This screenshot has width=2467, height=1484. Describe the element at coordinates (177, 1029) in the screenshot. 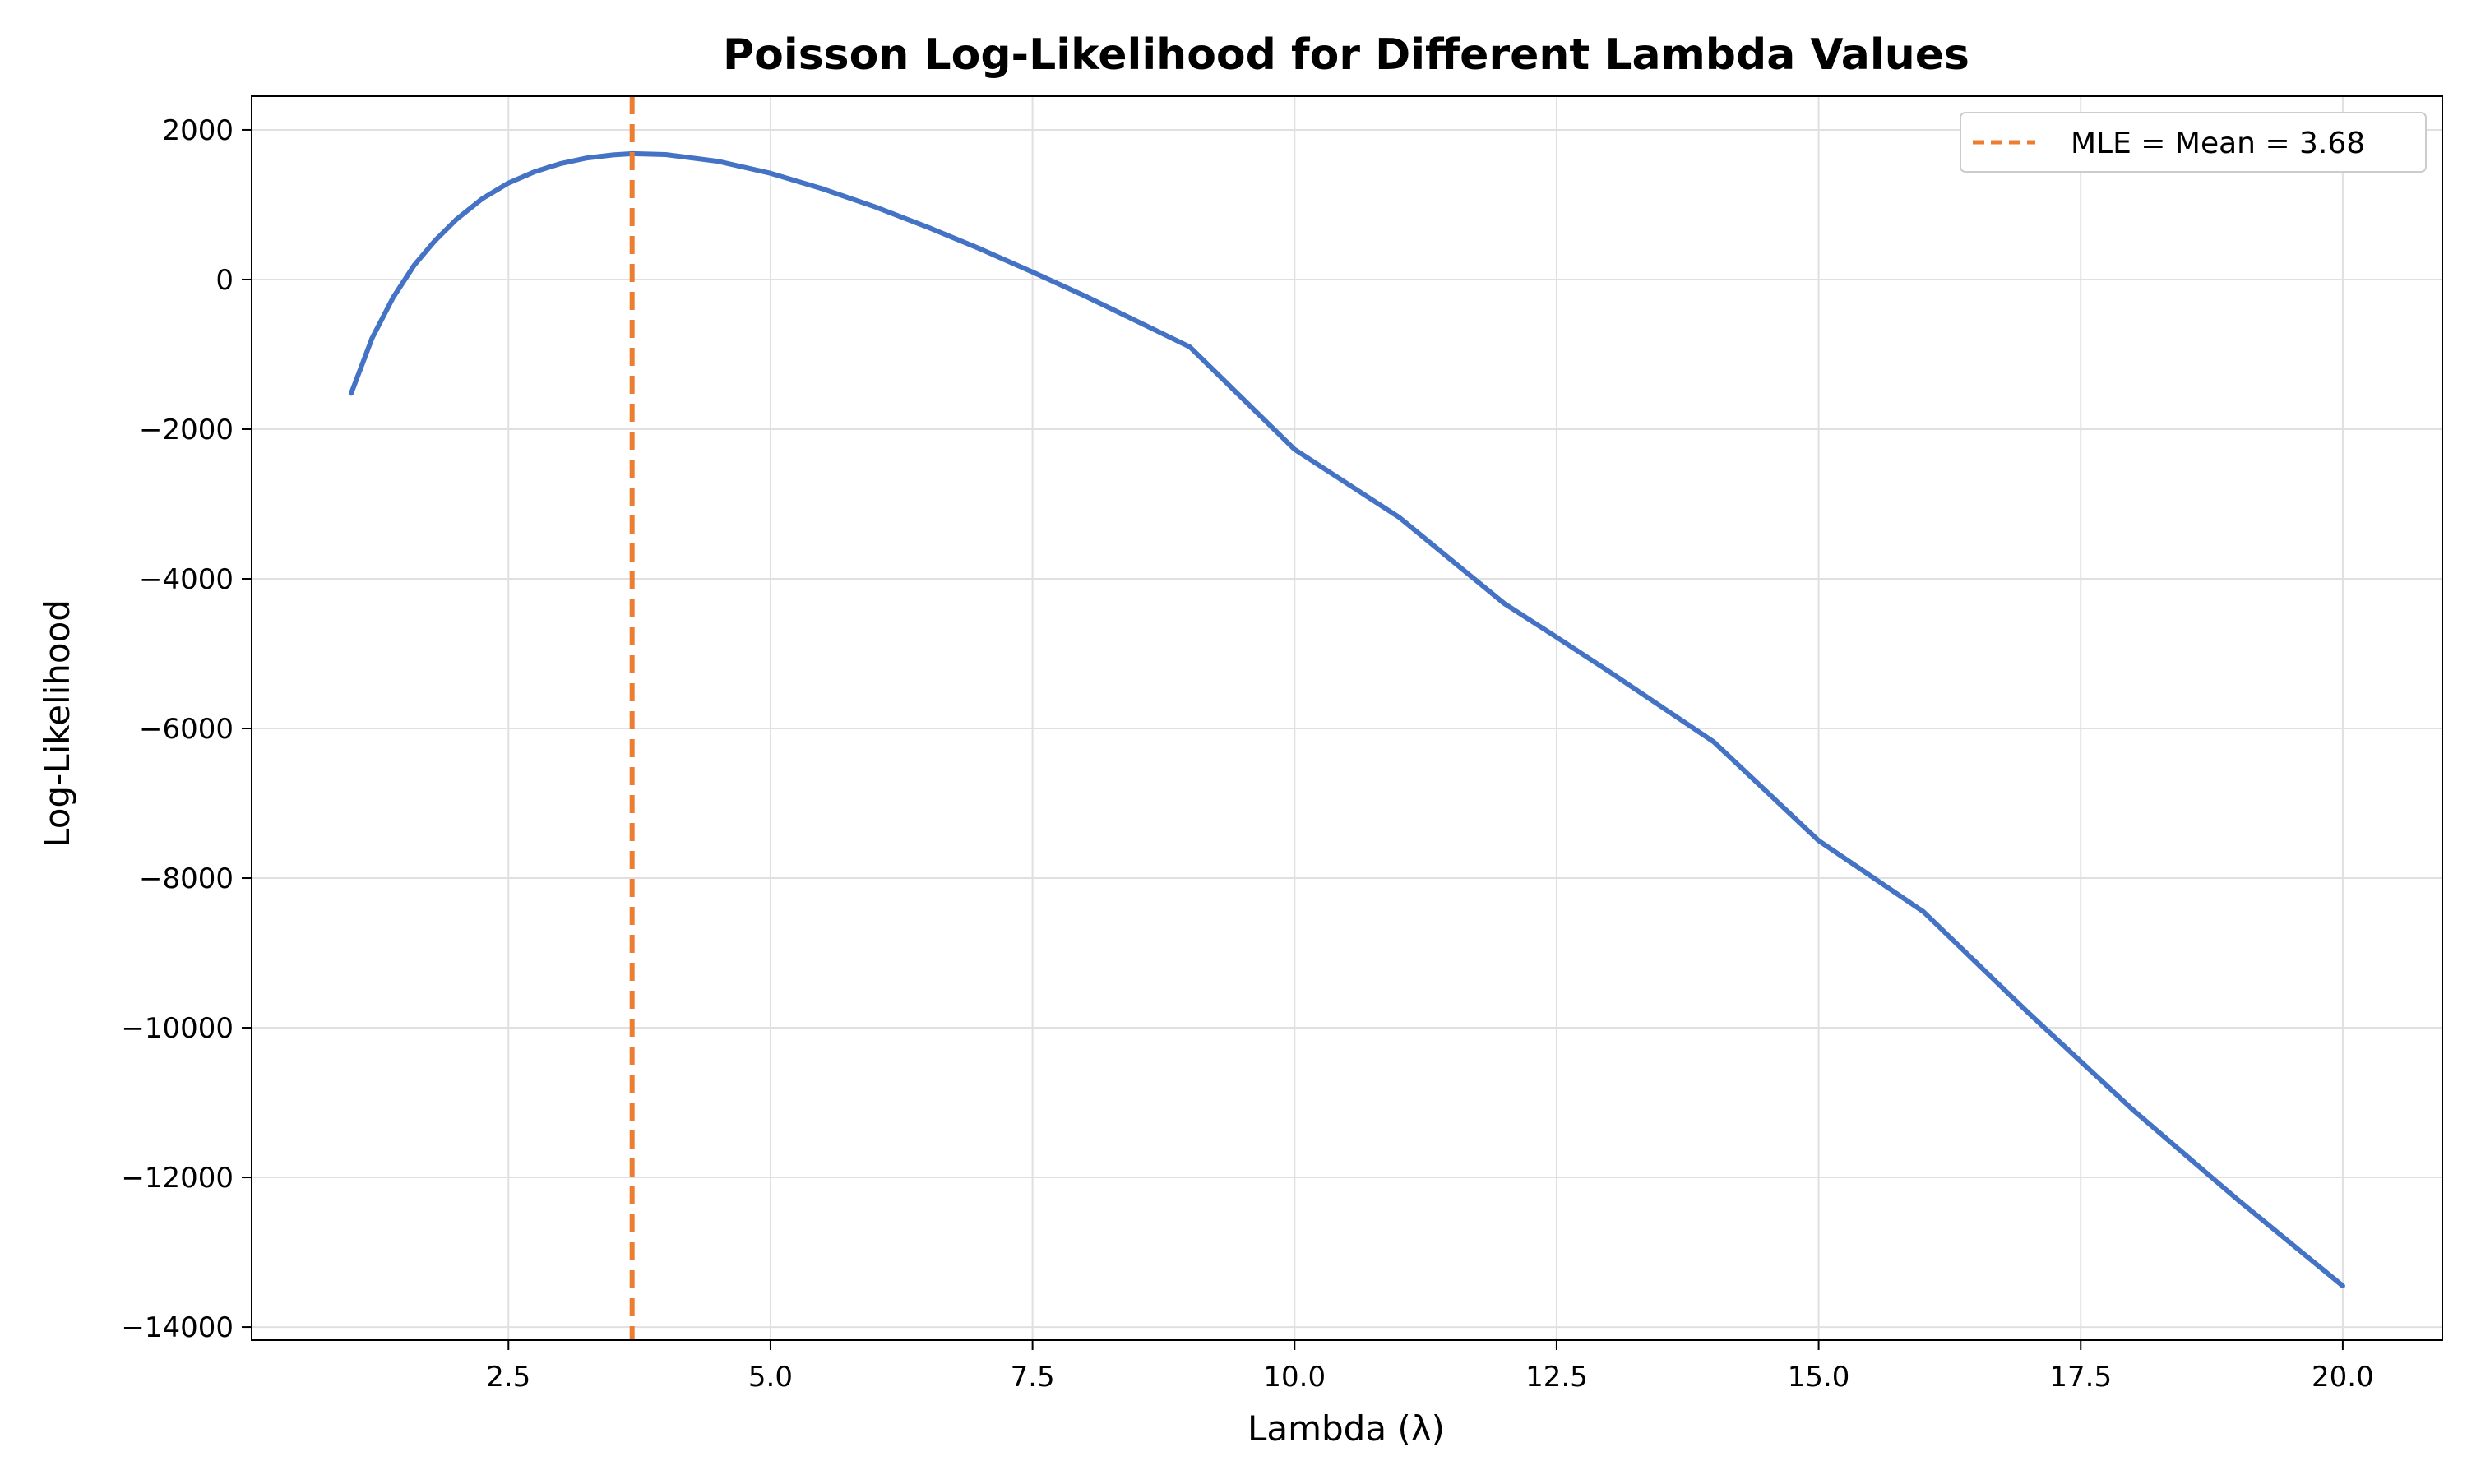

I see `y-tick-label: −10000` at that location.